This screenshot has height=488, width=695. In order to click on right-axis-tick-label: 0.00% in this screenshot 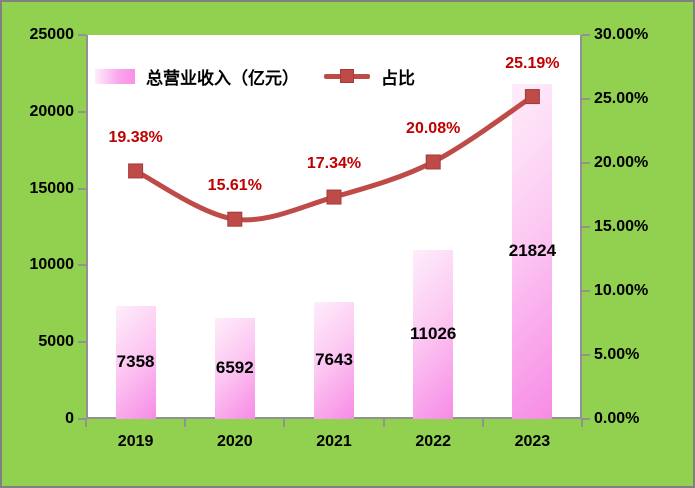, I will do `click(617, 418)`.